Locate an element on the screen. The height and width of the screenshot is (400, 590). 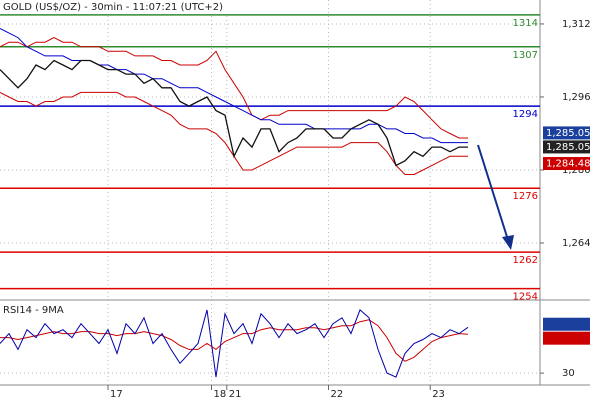
x-tick-label: 22 is located at coordinates (337, 394).